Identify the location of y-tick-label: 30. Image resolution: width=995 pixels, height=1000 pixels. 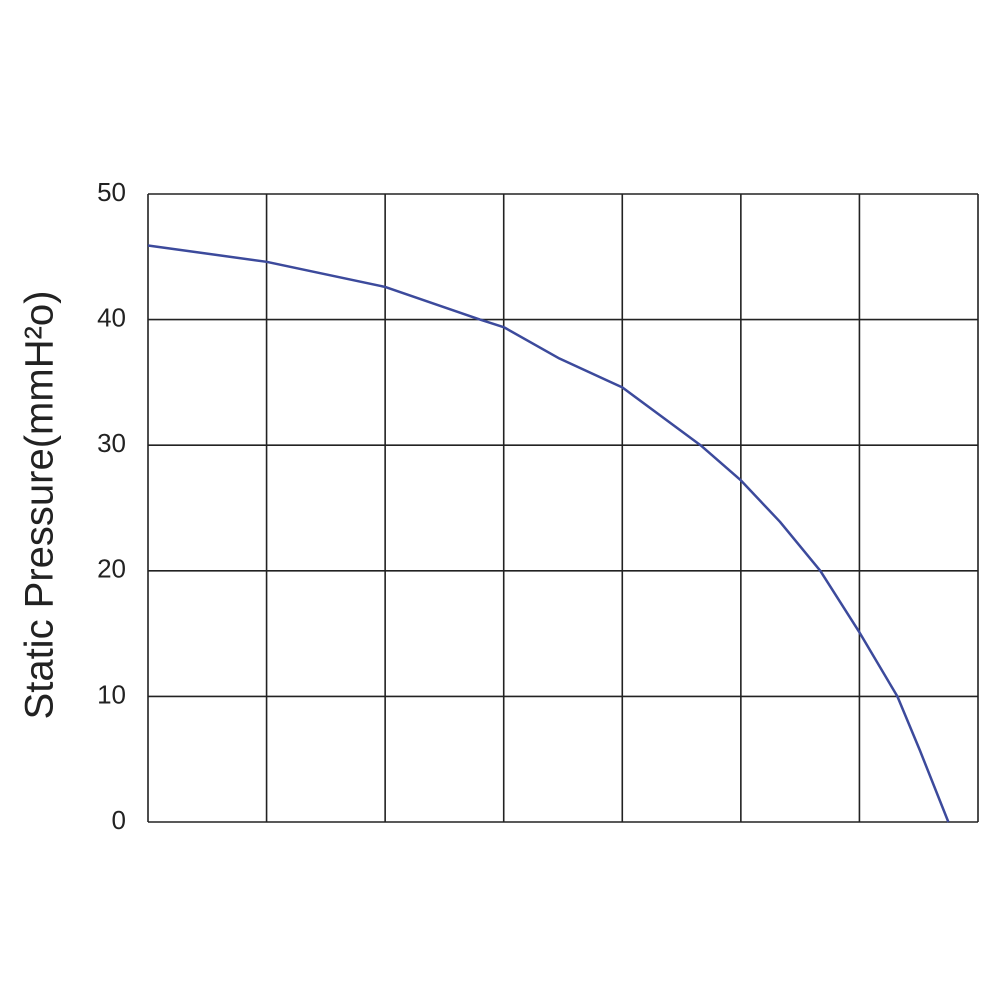
(111, 443).